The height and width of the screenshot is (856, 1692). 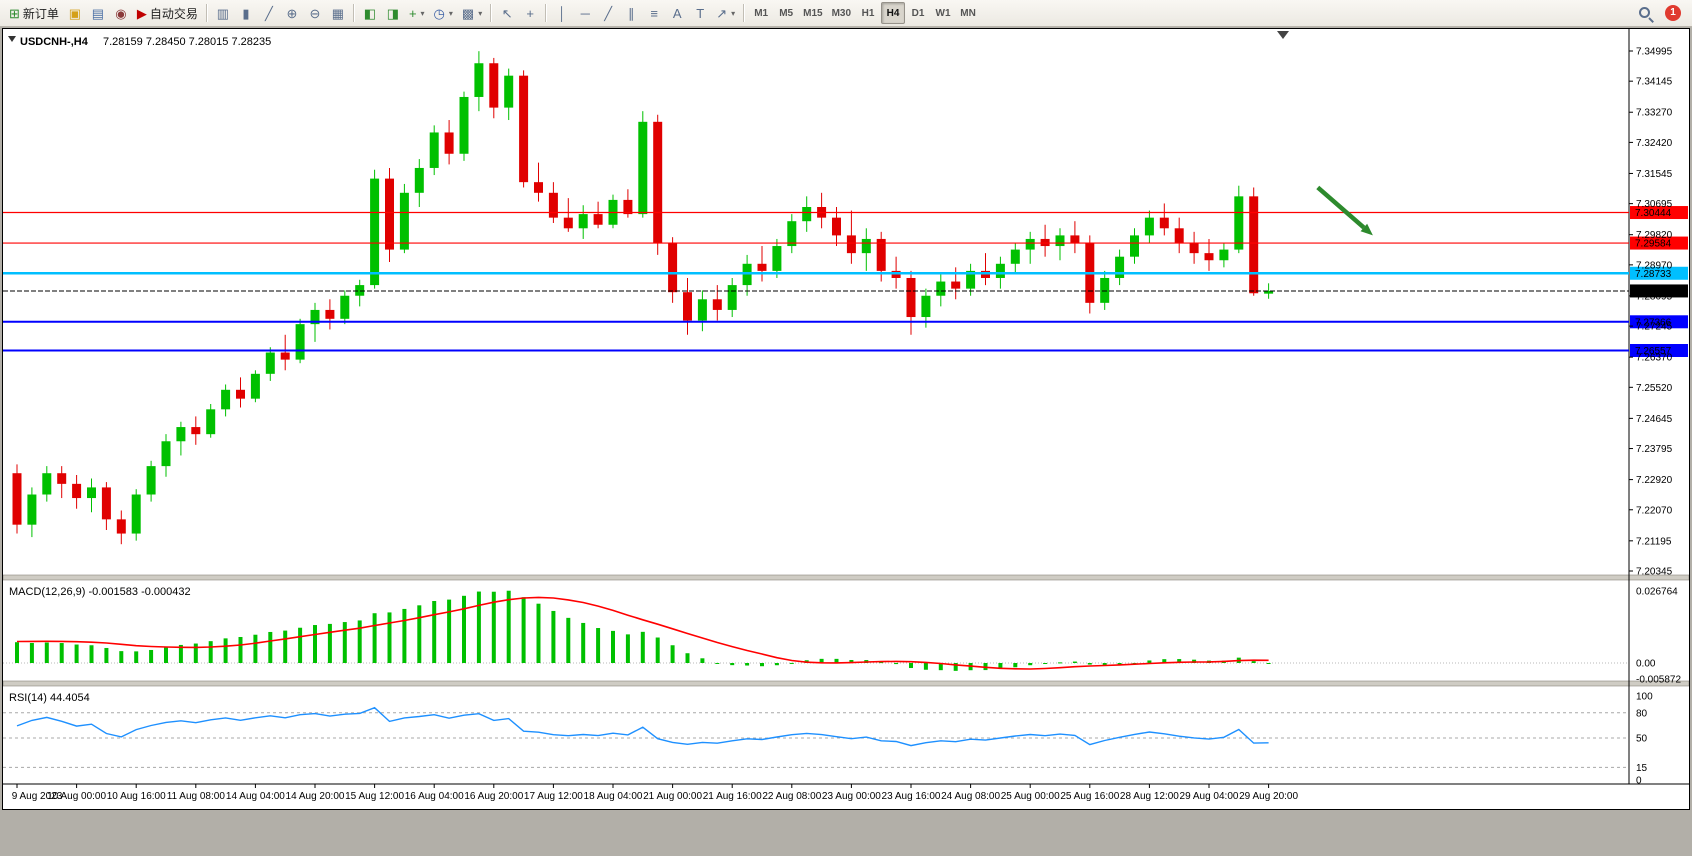 What do you see at coordinates (868, 13) in the screenshot?
I see `timeframe-h1-button: H1` at bounding box center [868, 13].